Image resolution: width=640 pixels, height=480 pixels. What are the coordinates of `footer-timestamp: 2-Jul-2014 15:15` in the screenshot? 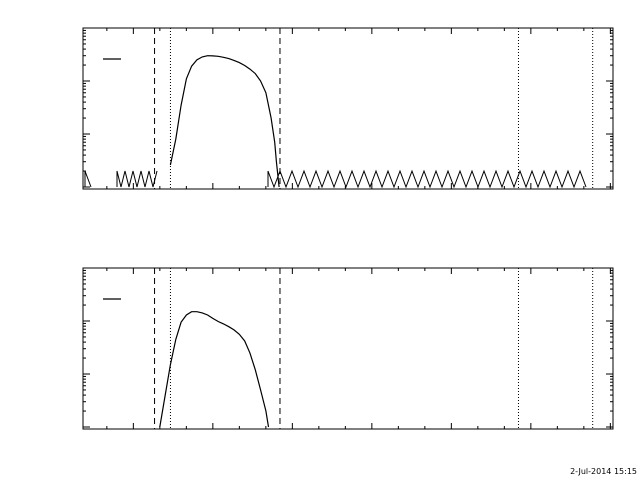 It's located at (603, 471).